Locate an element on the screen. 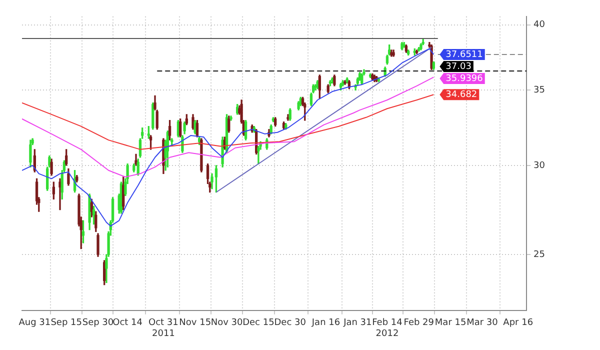  x-tick-label: Nov 15 is located at coordinates (195, 323).